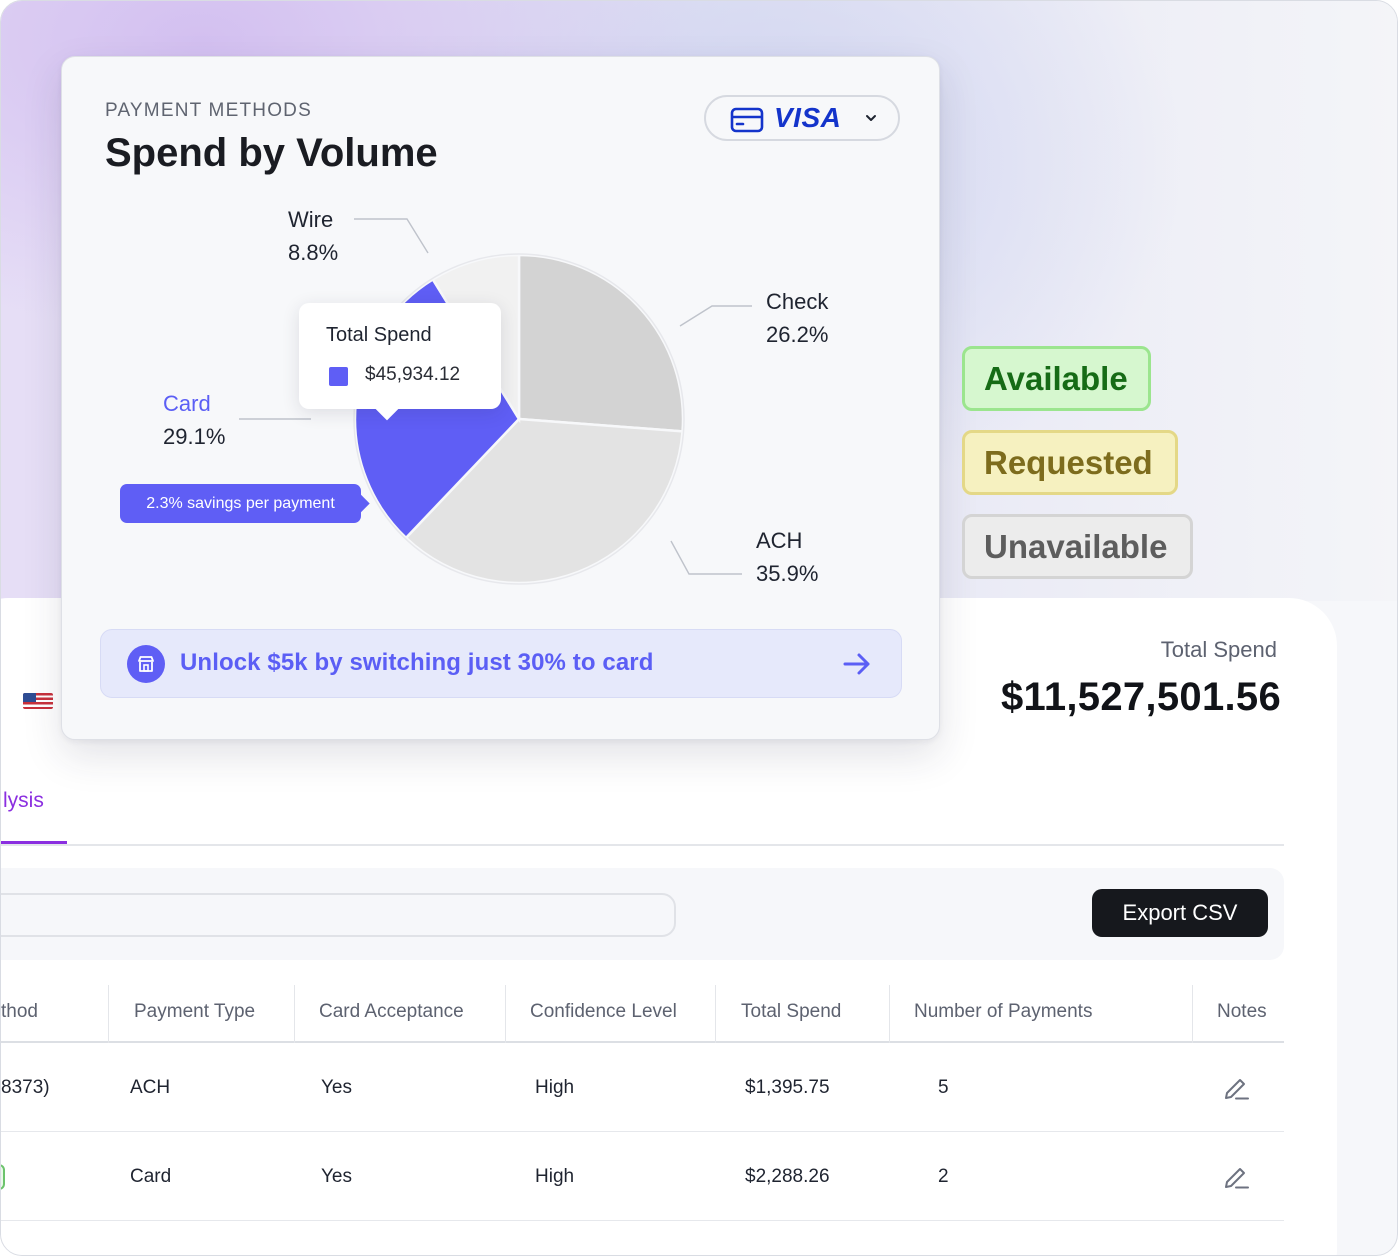 The height and width of the screenshot is (1256, 1398). I want to click on table-row: 8373) ACH Yes High $1,395.75 5, so click(642, 1087).